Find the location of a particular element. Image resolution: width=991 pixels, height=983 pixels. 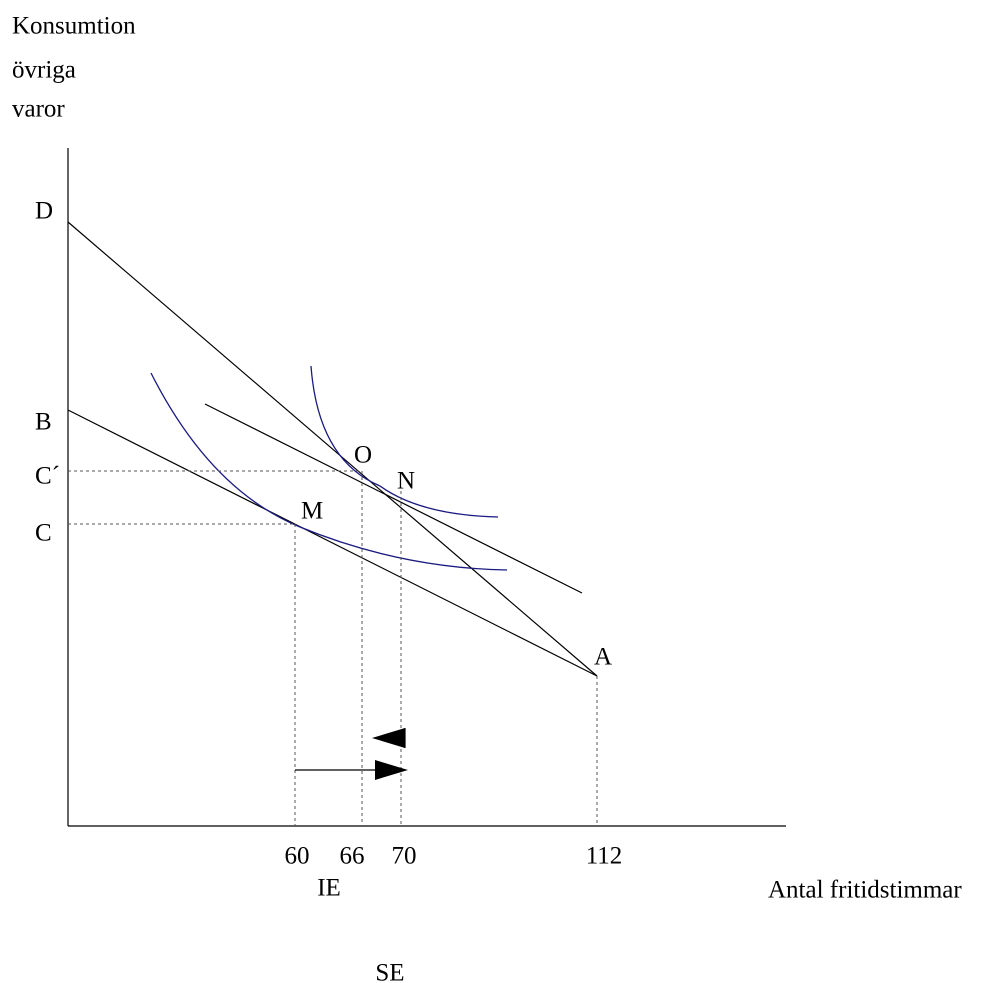

point-label: N is located at coordinates (406, 481).